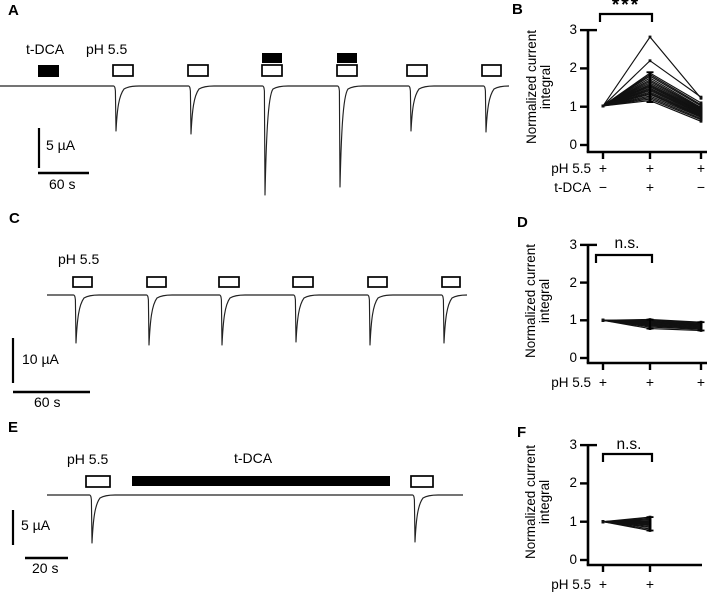 The image size is (709, 592). I want to click on d-significance-label: n.s., so click(627, 243).